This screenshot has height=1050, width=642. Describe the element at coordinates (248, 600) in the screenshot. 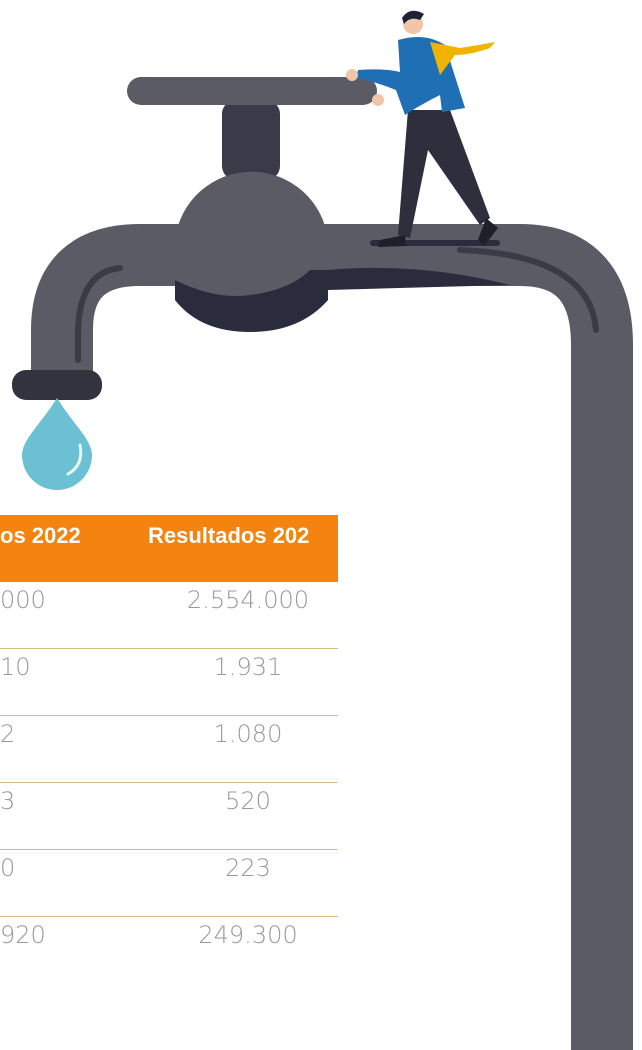

I see `table-cell: 2.554.000` at that location.